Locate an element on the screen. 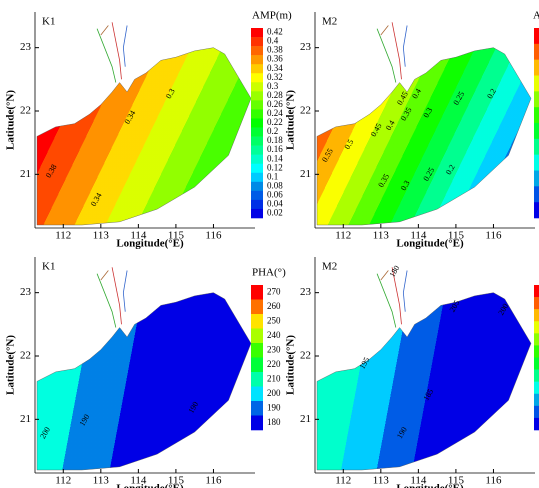  colorbar-tick-label: 0.04 is located at coordinates (275, 203).